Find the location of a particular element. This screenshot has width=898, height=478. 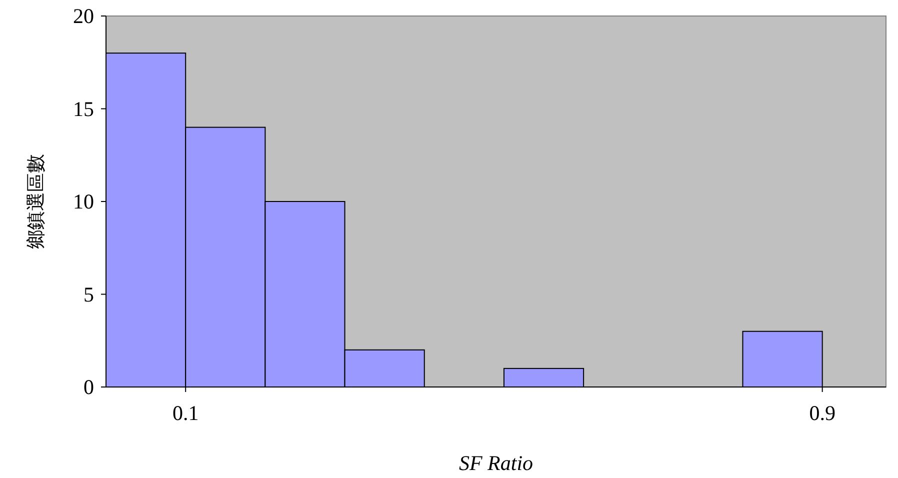

x-tick-label: 0.1 is located at coordinates (185, 413).